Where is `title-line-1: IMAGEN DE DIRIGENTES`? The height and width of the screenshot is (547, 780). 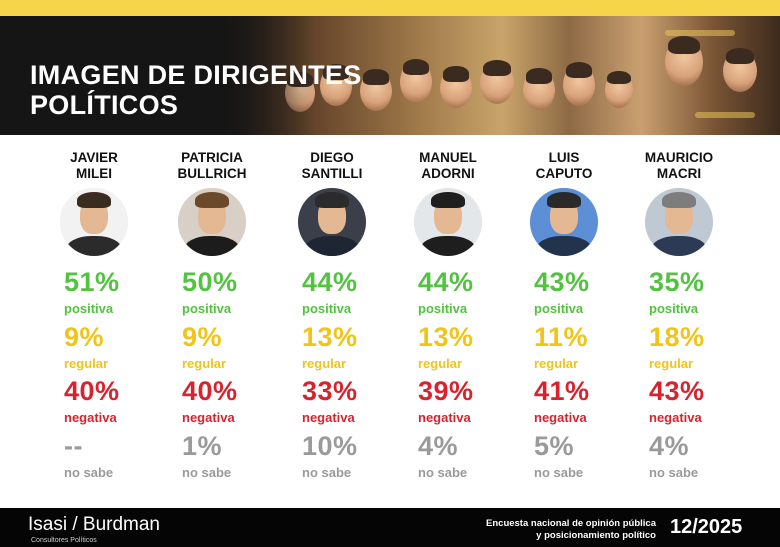 title-line-1: IMAGEN DE DIRIGENTES is located at coordinates (196, 75).